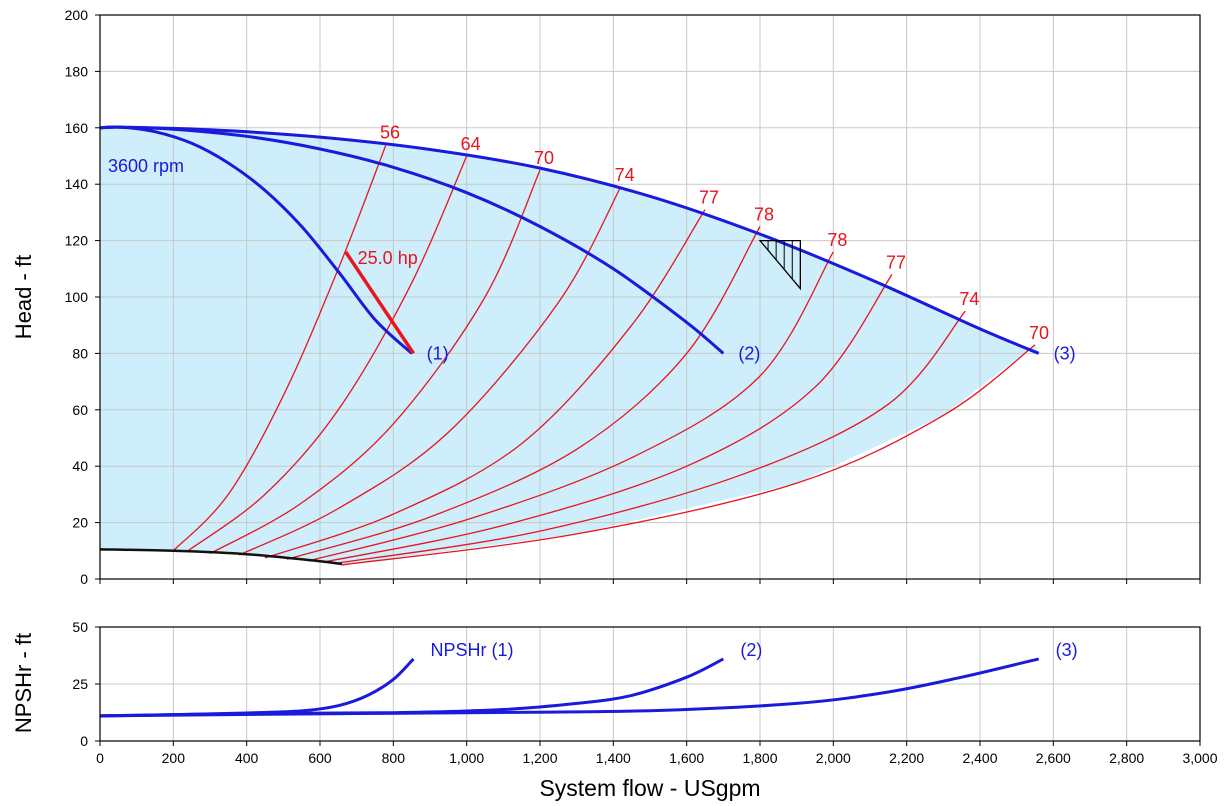  Describe the element at coordinates (438, 353) in the screenshot. I see `head-curve-label-1: (1)` at that location.